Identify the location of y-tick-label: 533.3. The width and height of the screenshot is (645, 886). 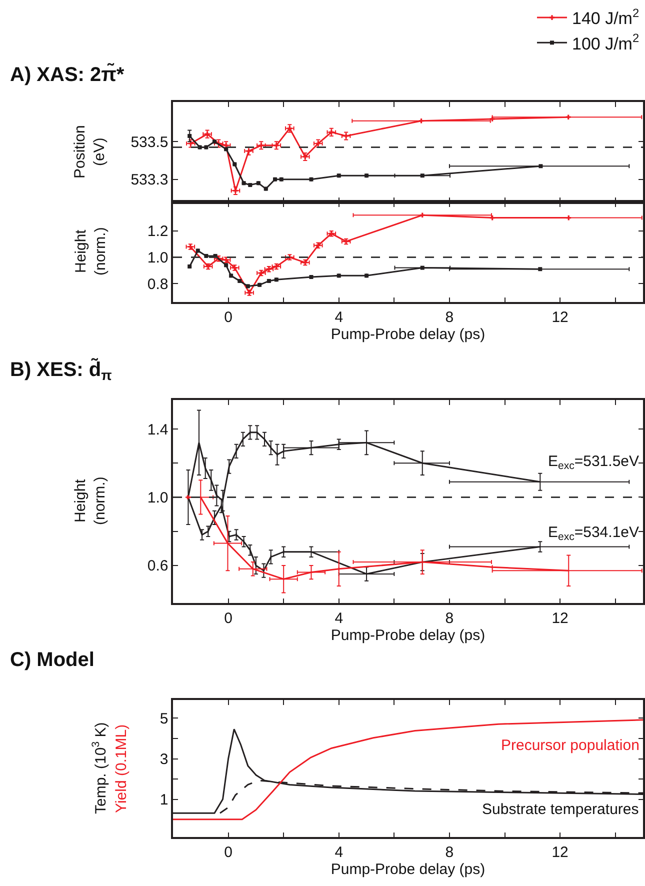
(149, 180).